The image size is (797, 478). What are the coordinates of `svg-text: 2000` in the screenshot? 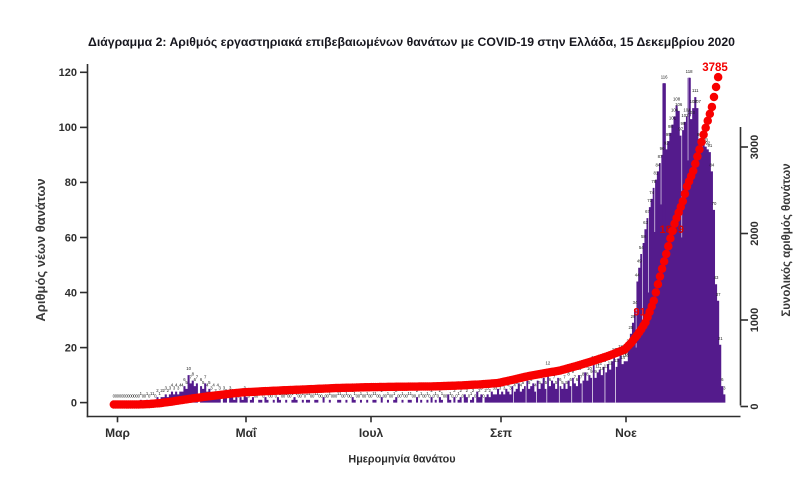 It's located at (755, 233).